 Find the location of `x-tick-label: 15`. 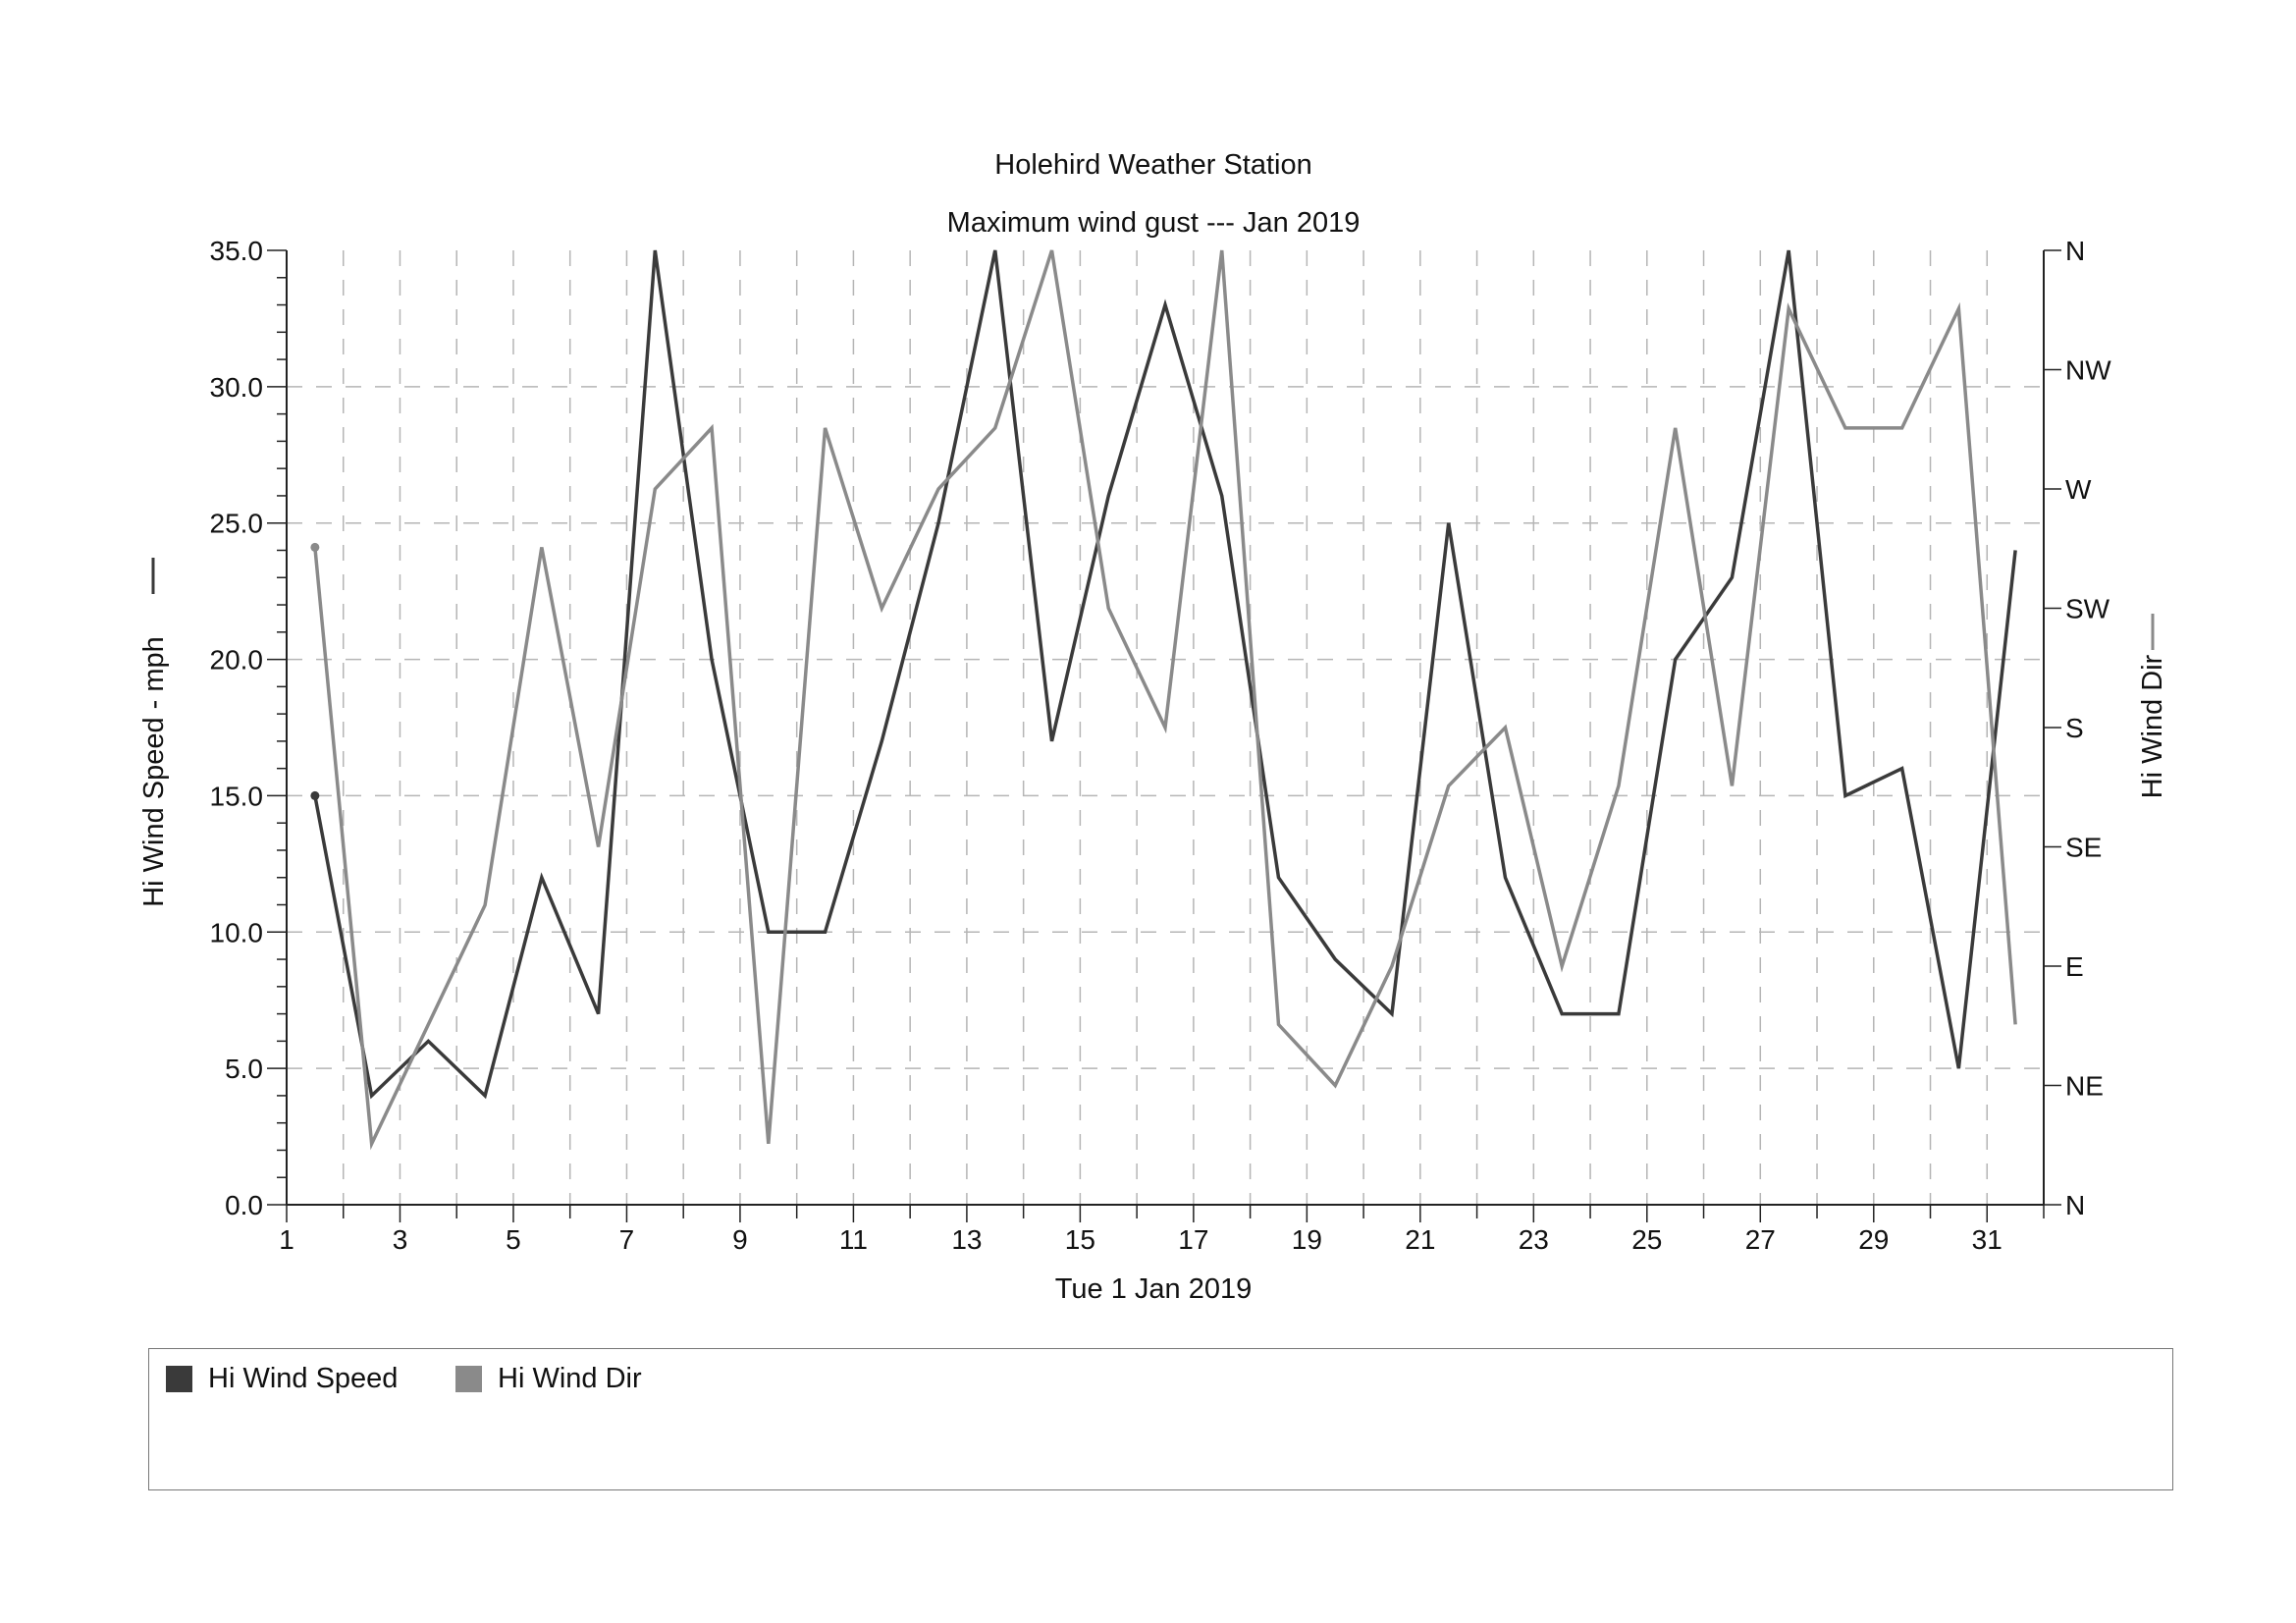

x-tick-label: 15 is located at coordinates (1080, 1239).